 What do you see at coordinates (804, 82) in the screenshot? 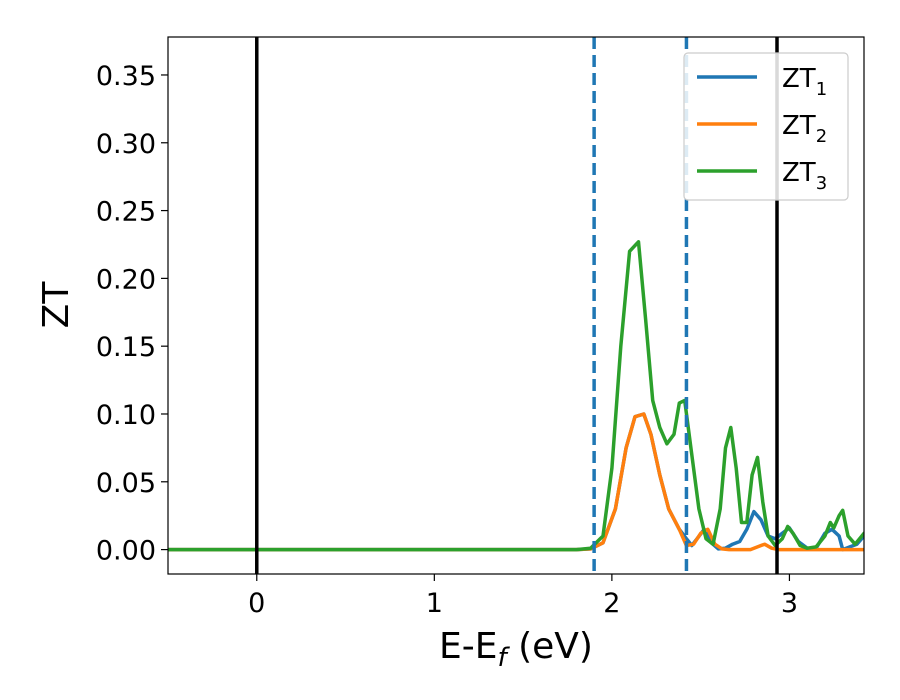
I see `legend-label-zt1: ZT1` at bounding box center [804, 82].